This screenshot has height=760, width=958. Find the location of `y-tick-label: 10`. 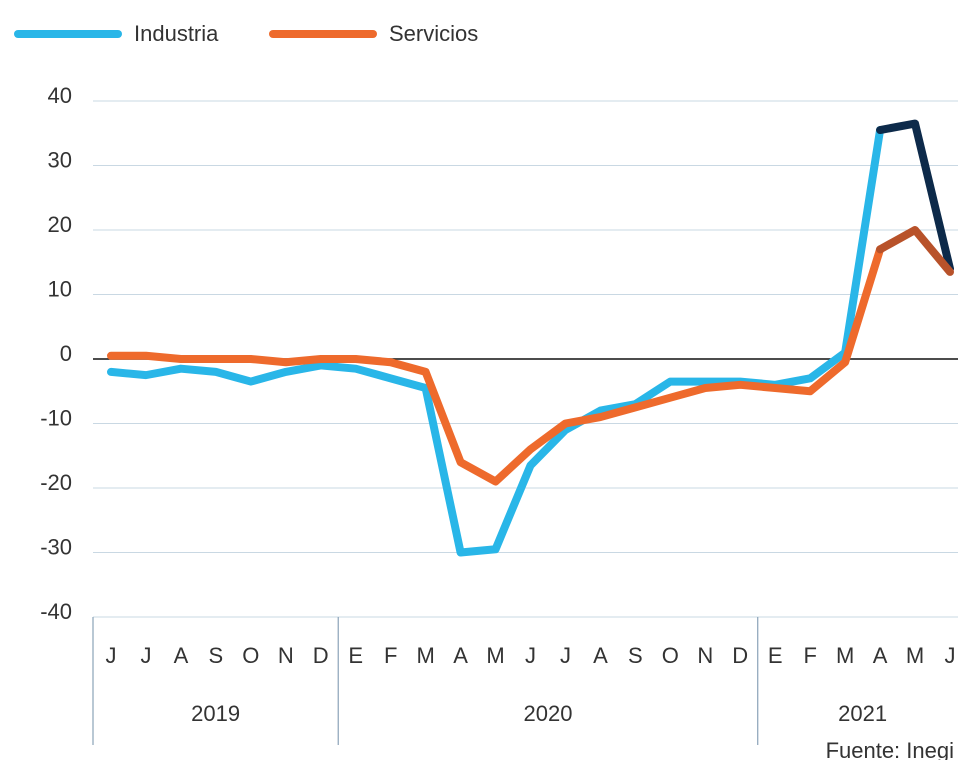

y-tick-label: 10 is located at coordinates (60, 288).